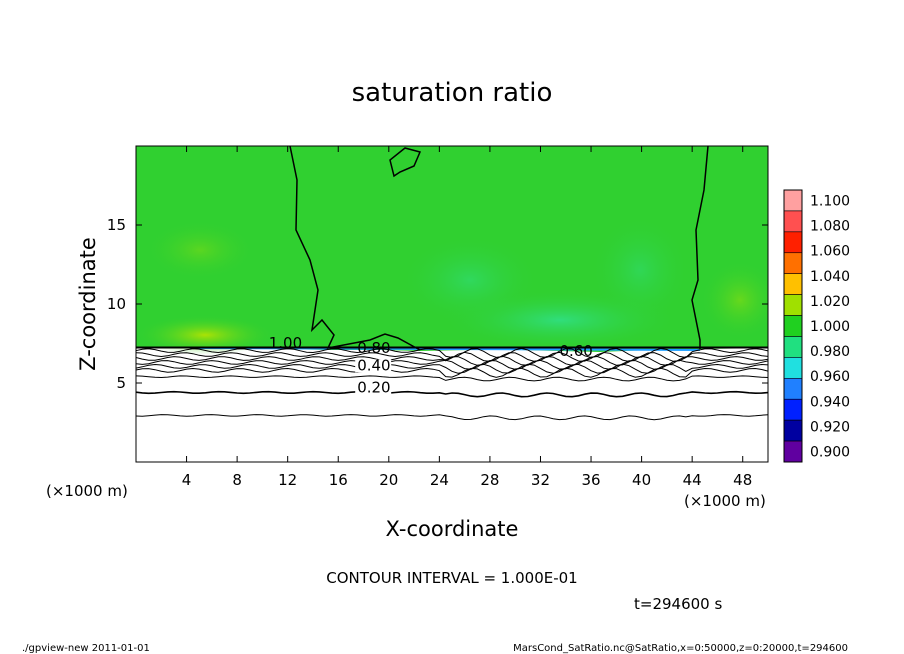 This screenshot has height=654, width=904. Describe the element at coordinates (830, 201) in the screenshot. I see `colorbar-label: 1.100` at that location.